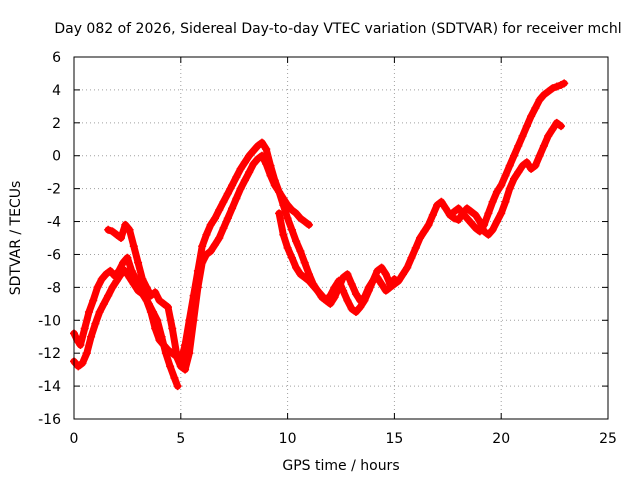 This screenshot has width=640, height=480. Describe the element at coordinates (394, 439) in the screenshot. I see `x-tick-label: 15` at that location.